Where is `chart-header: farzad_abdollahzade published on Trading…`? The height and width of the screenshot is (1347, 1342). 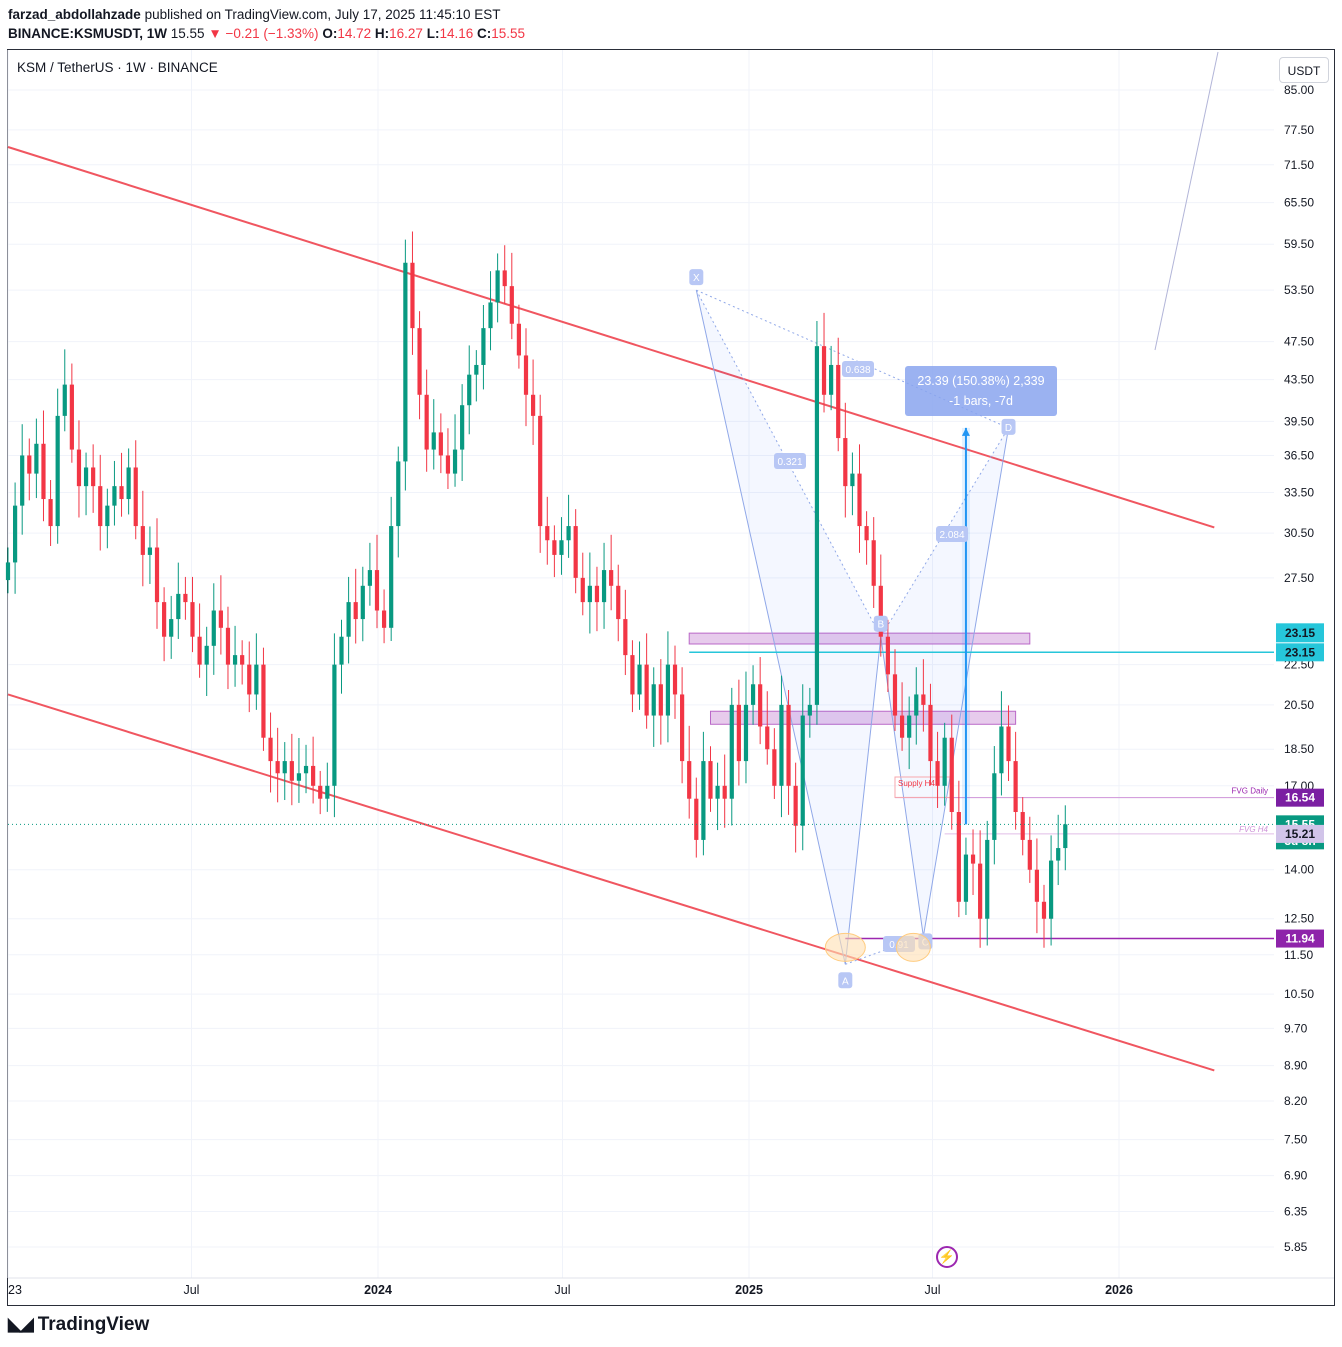
chart-header: farzad_abdollahzade published on Trading… is located at coordinates (266, 24).